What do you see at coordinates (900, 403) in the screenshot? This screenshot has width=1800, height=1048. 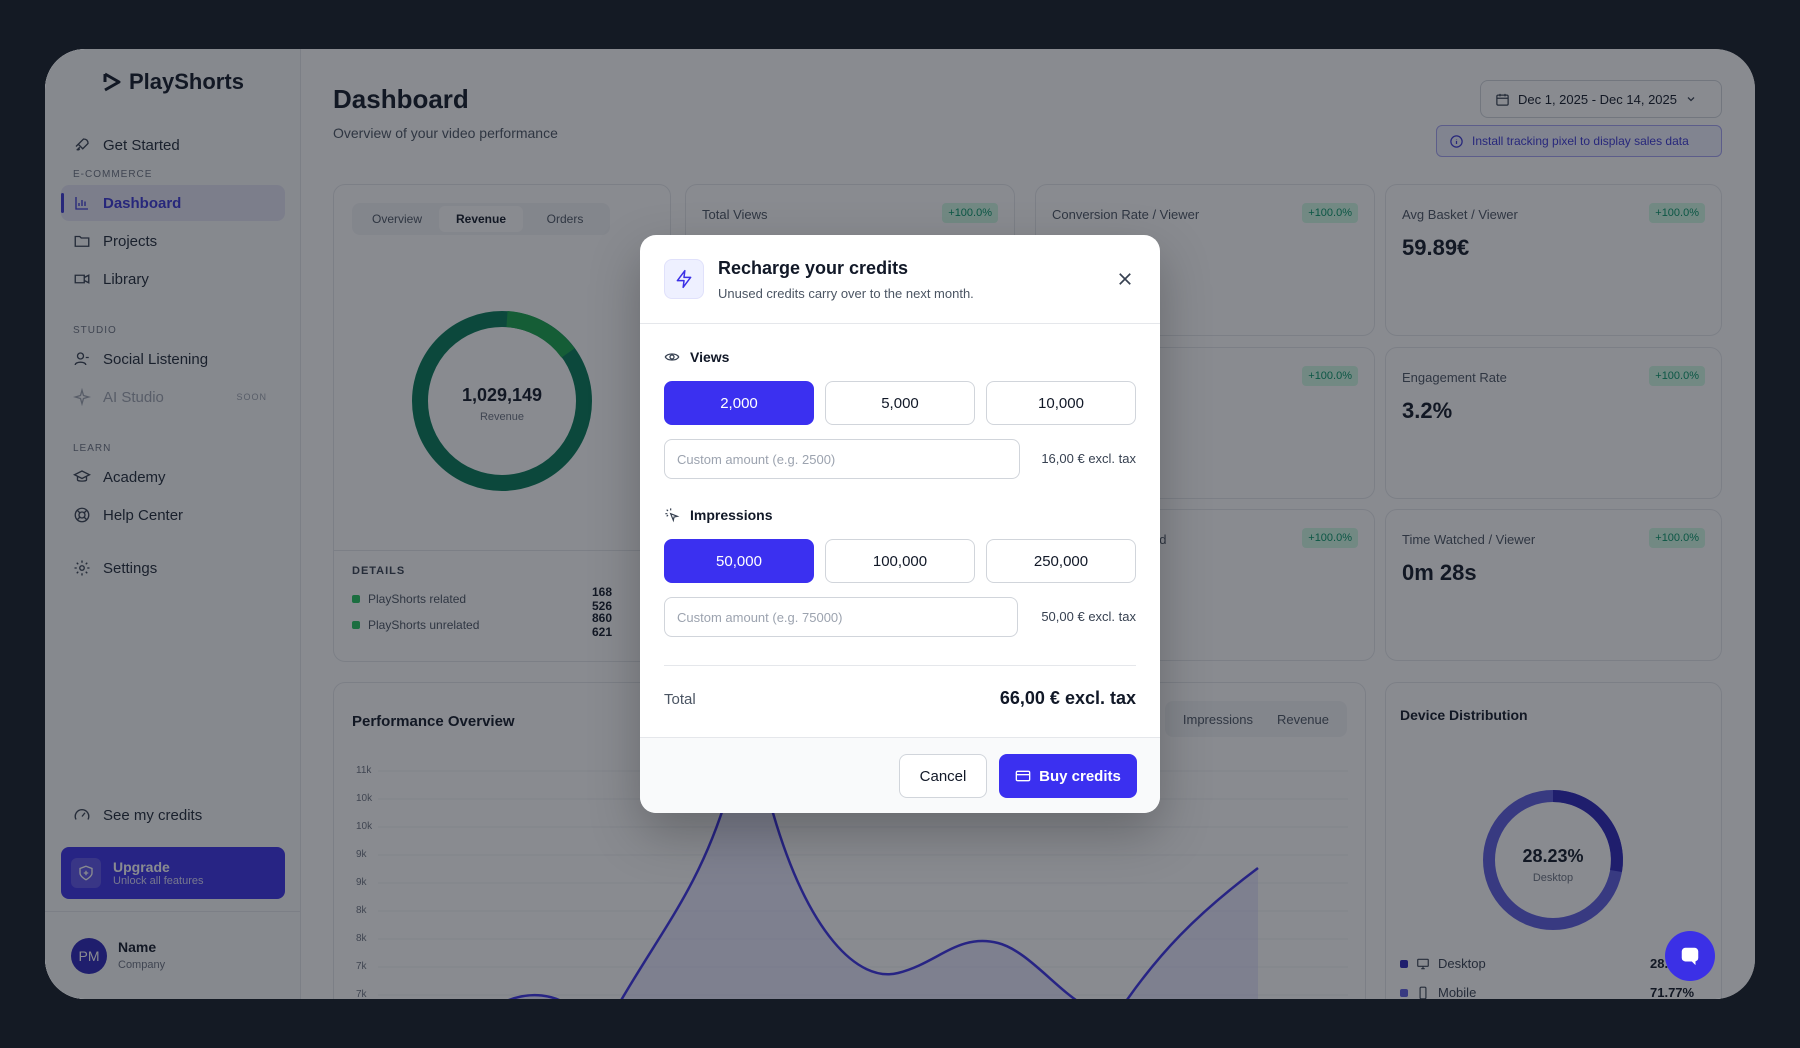 I see `views-option-5000: 5,000` at bounding box center [900, 403].